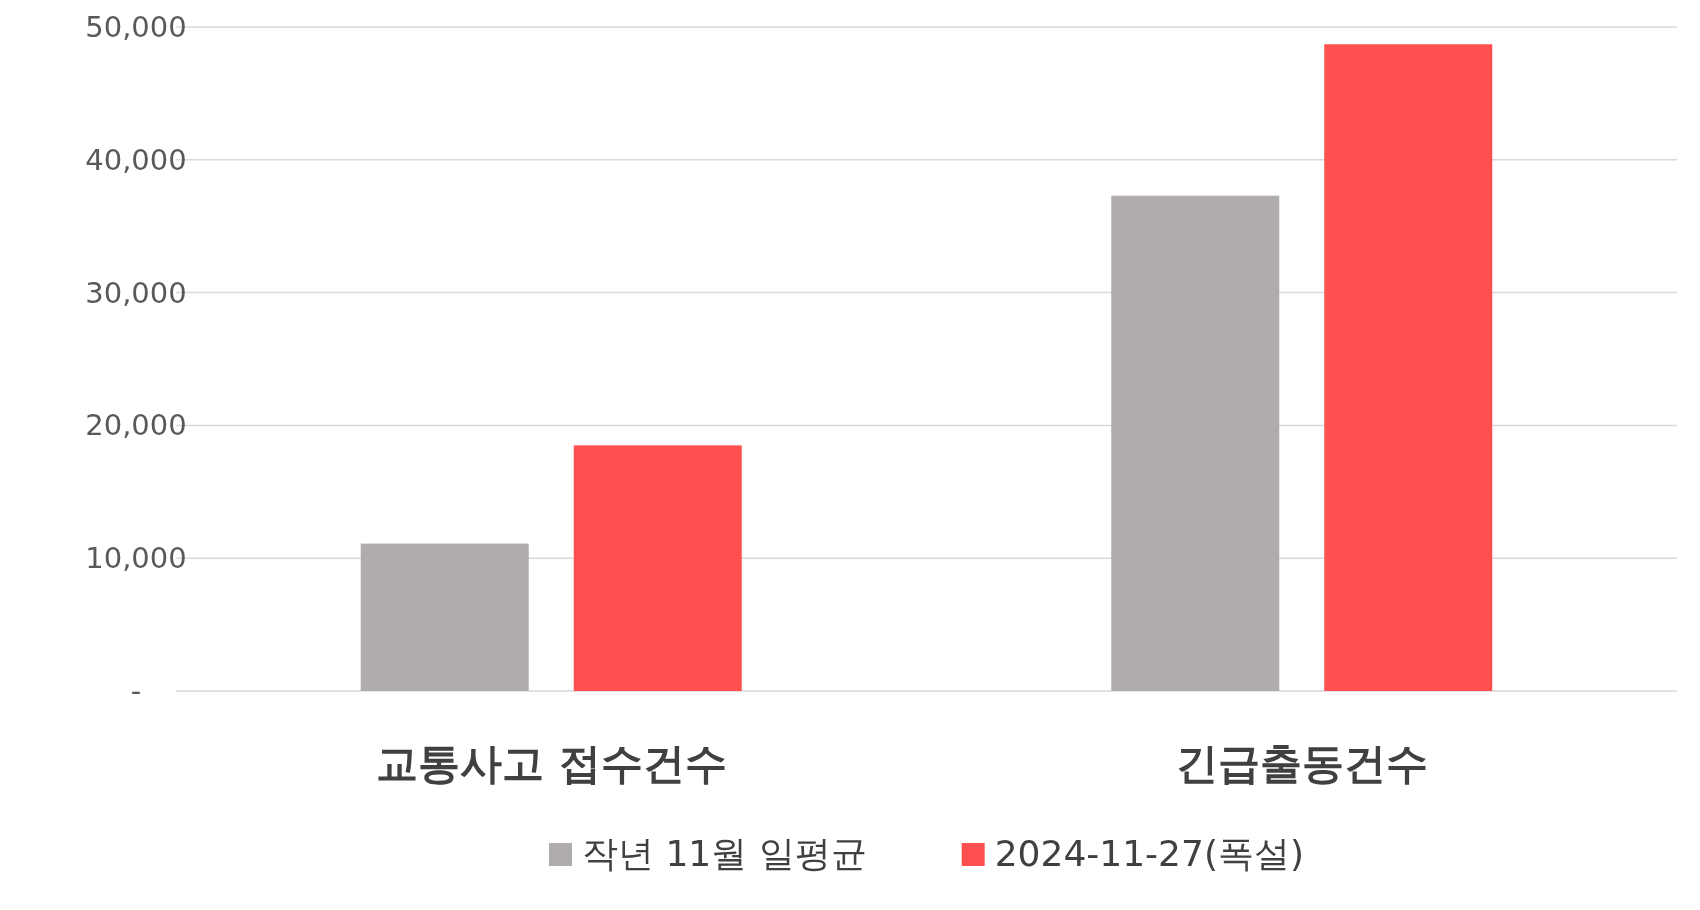 This screenshot has width=1700, height=910. I want to click on y-tick-label: 10,000, so click(136, 558).